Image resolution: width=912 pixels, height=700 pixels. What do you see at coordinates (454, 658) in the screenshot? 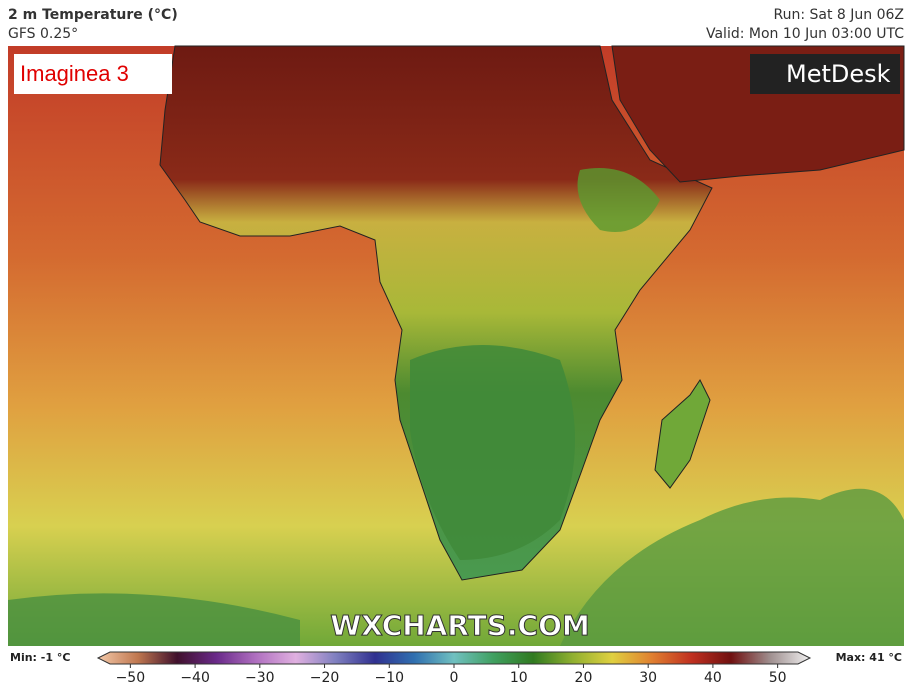
I see `colorbar-scale` at bounding box center [454, 658].